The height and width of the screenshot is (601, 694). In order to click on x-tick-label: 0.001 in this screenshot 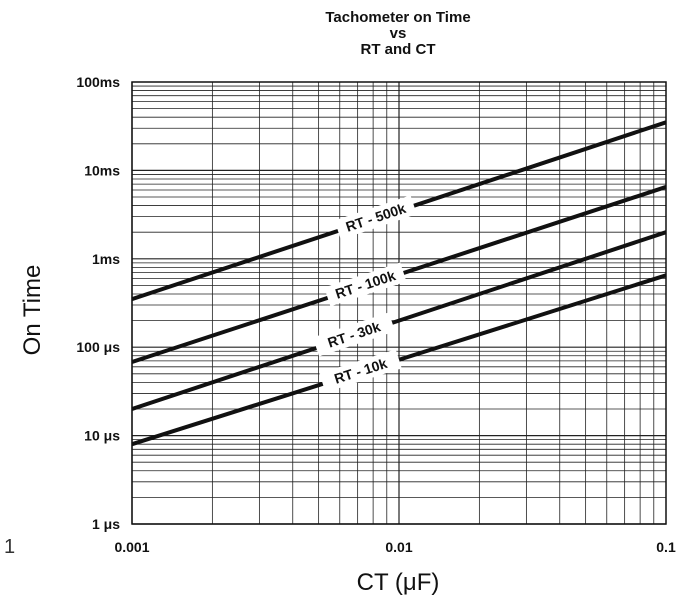, I will do `click(131, 547)`.